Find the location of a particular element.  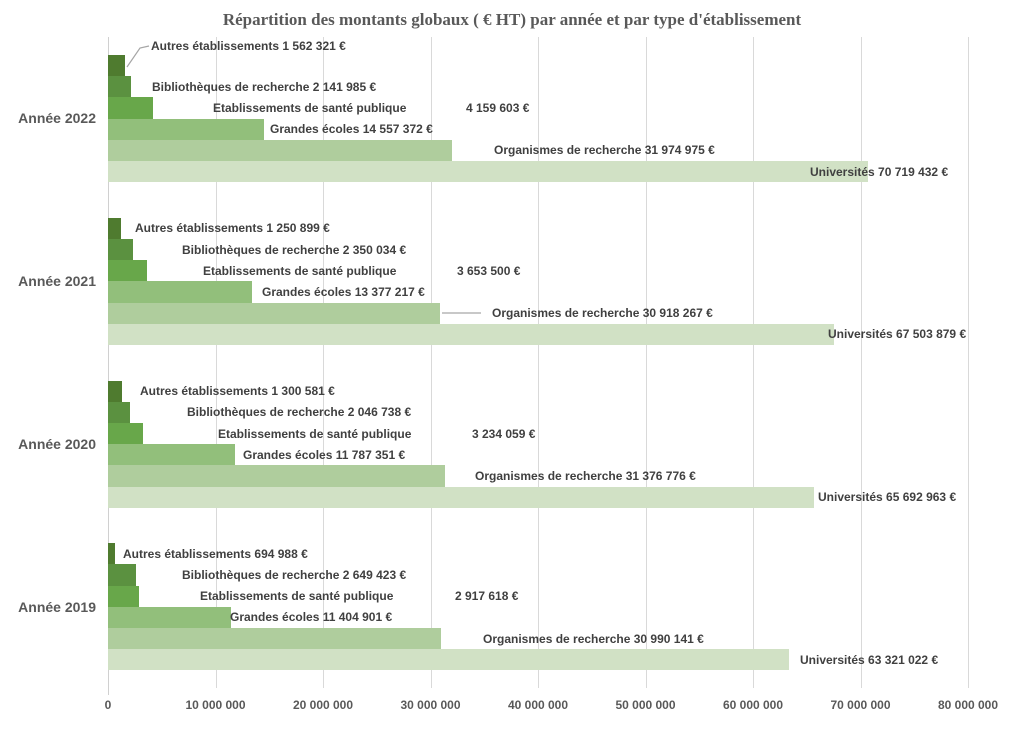

bar-label: Universités 70 719 432 € is located at coordinates (879, 172).